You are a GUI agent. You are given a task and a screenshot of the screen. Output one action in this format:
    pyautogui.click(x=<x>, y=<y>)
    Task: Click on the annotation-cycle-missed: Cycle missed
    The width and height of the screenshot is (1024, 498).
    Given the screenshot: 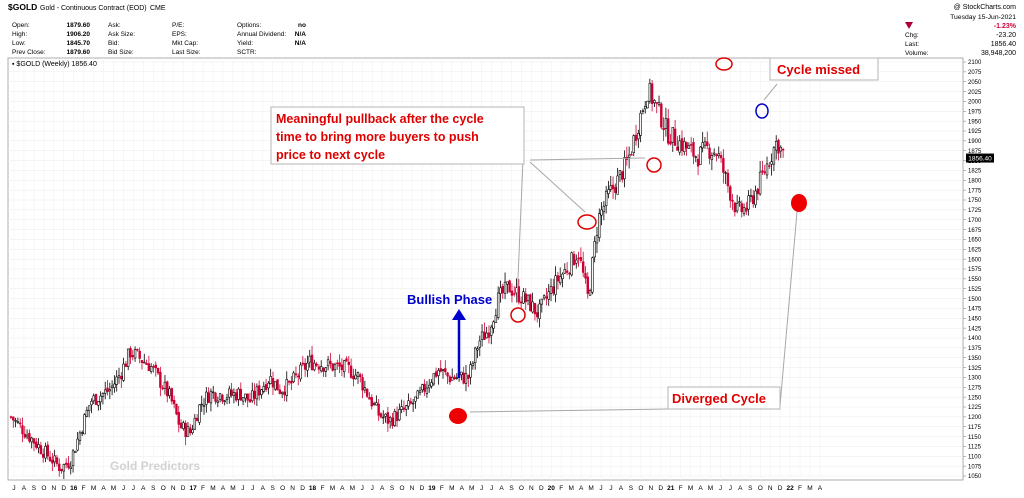 What is the action you would take?
    pyautogui.click(x=824, y=69)
    